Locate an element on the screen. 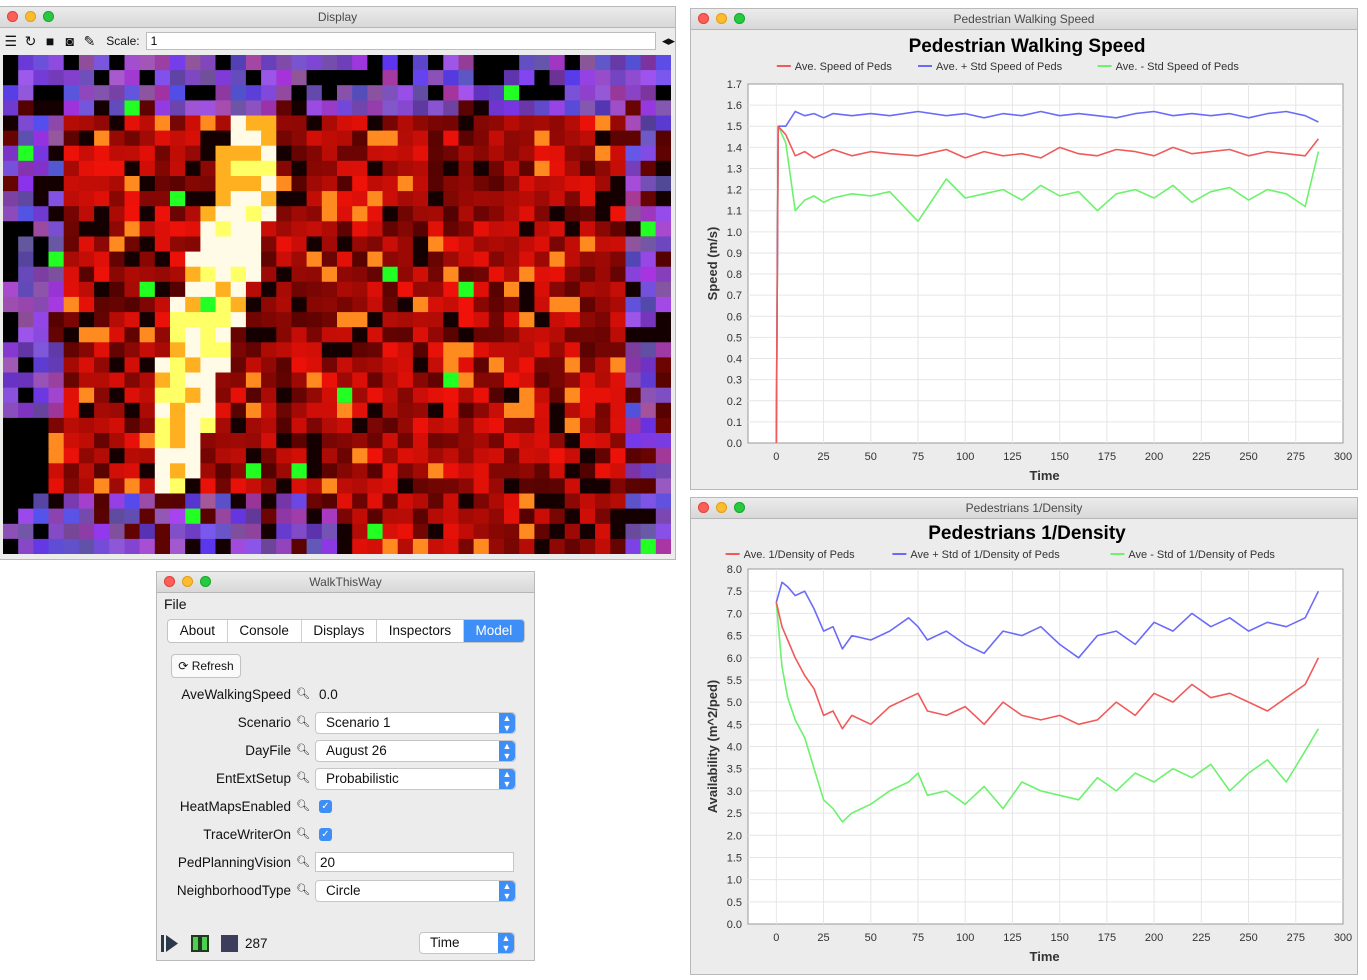 This screenshot has height=980, width=1367. camera-icon: ◙ is located at coordinates (70, 41).